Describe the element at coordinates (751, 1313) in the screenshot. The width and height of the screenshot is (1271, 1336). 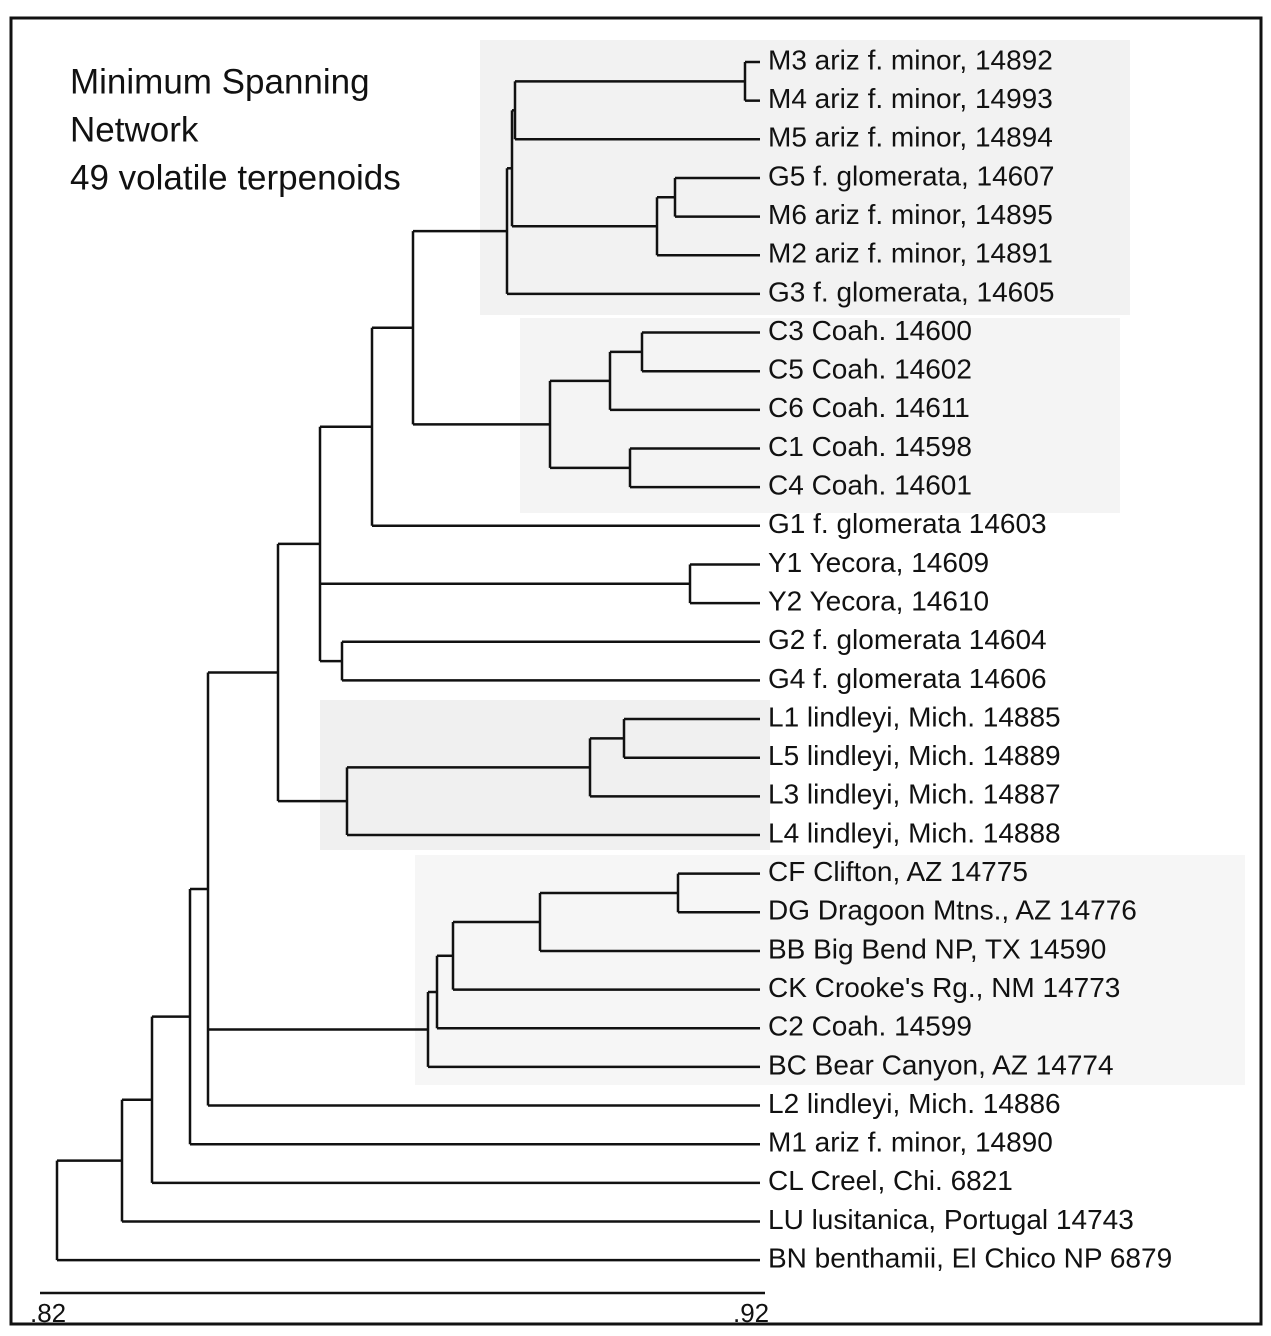
I see `axis-tick-label: .92` at that location.